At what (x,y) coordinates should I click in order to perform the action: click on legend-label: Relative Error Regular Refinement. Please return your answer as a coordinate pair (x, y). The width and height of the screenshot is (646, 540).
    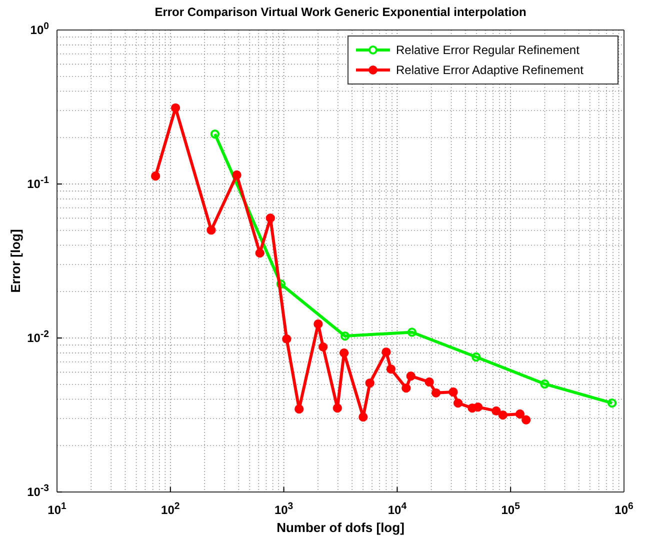
    Looking at the image, I should click on (488, 50).